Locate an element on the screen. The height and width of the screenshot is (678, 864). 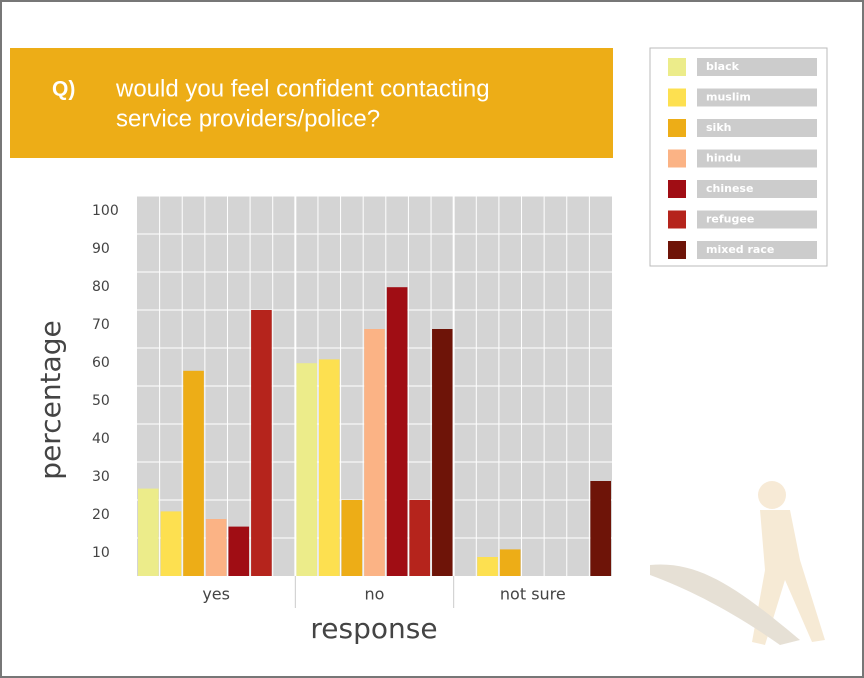
title-line: service providers/police? is located at coordinates (248, 118).